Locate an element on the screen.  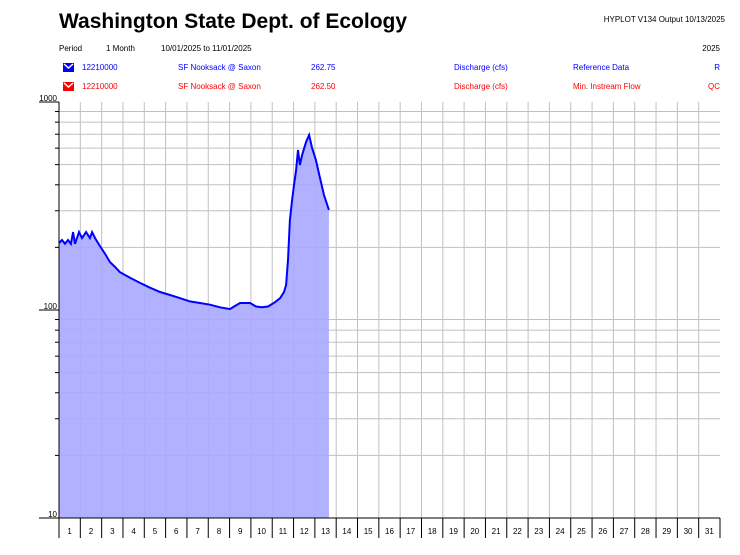
x-tick-label: 8 is located at coordinates (219, 531).